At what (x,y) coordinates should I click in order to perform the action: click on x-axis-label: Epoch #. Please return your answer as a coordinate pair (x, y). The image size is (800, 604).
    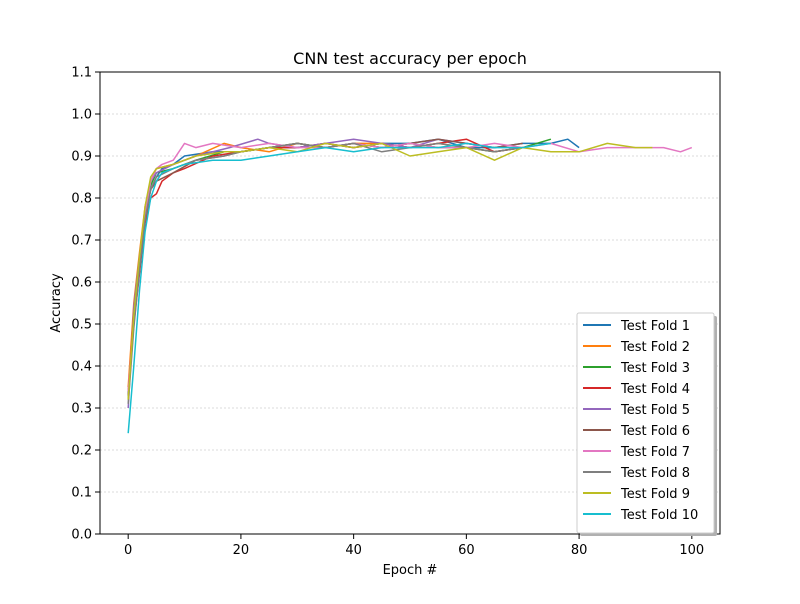
    Looking at the image, I should click on (410, 570).